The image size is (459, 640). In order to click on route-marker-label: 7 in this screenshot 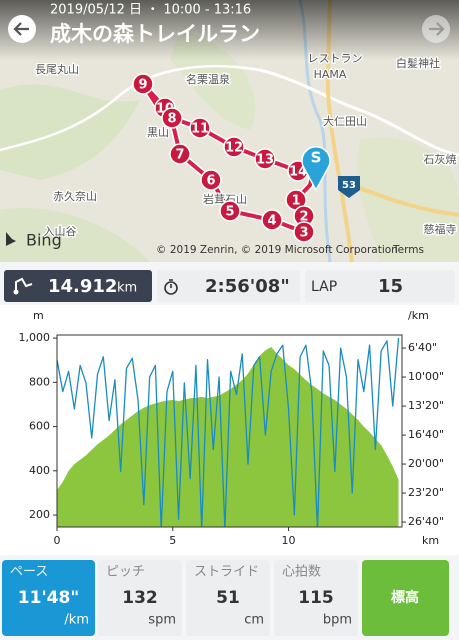, I will do `click(179, 155)`.